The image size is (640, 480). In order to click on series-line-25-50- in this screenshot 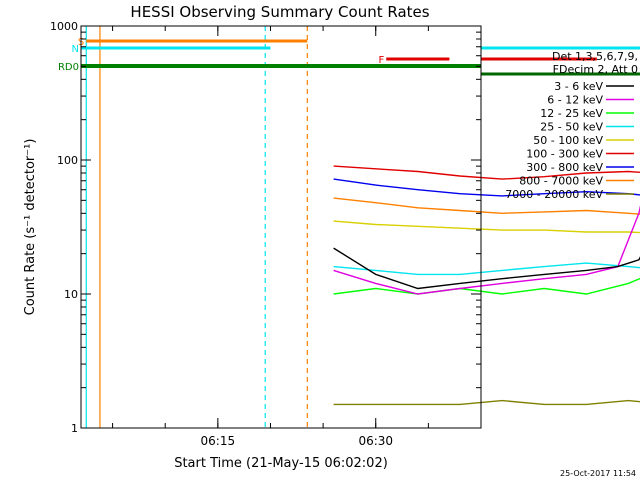, I will do `click(486, 269)`.